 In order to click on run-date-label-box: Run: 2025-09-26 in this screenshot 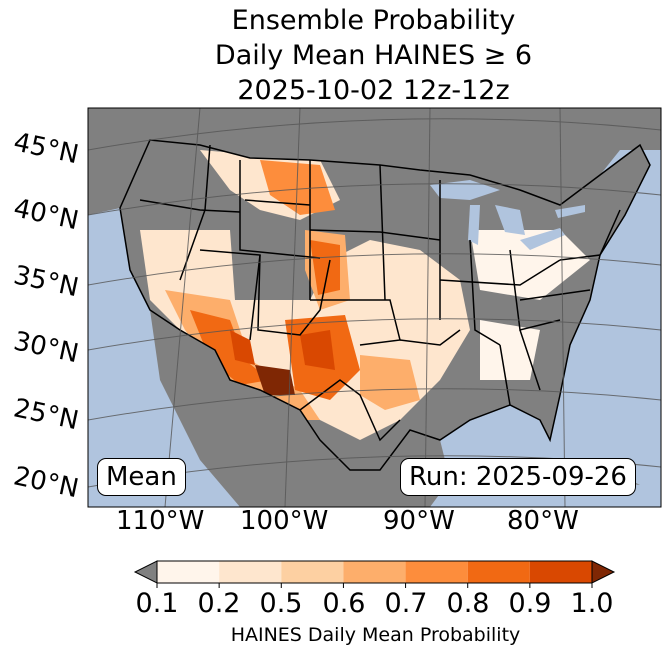, I will do `click(518, 477)`.